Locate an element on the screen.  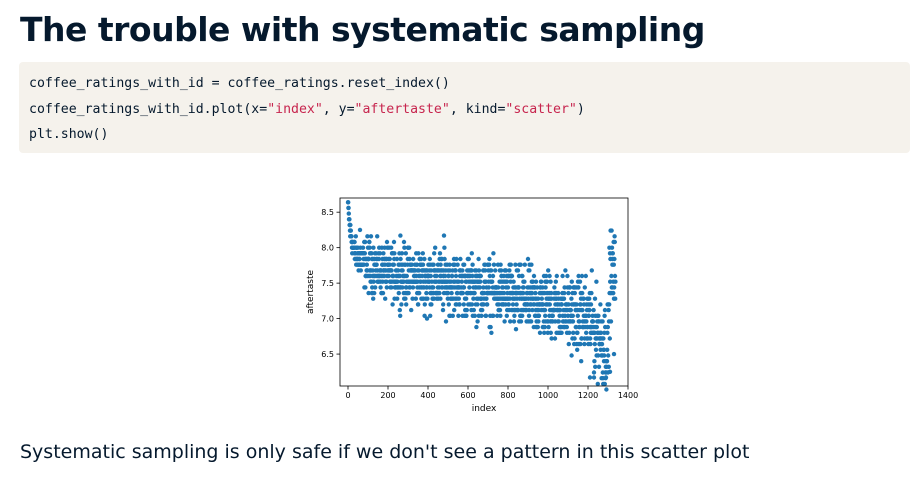
code-line-3: plt.show() is located at coordinates (464, 135).